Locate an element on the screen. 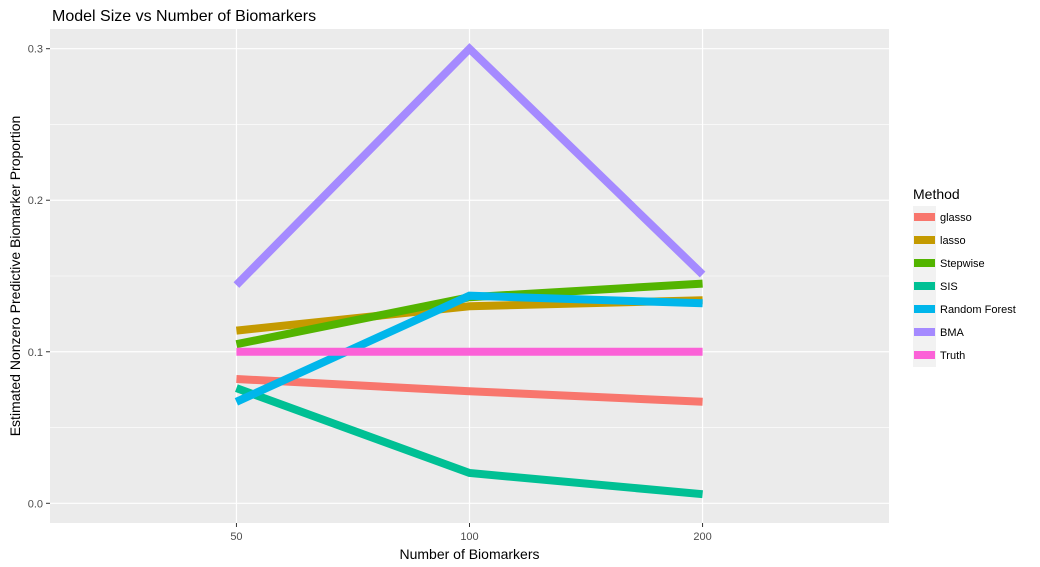  series-line-random-forest is located at coordinates (468, 348).